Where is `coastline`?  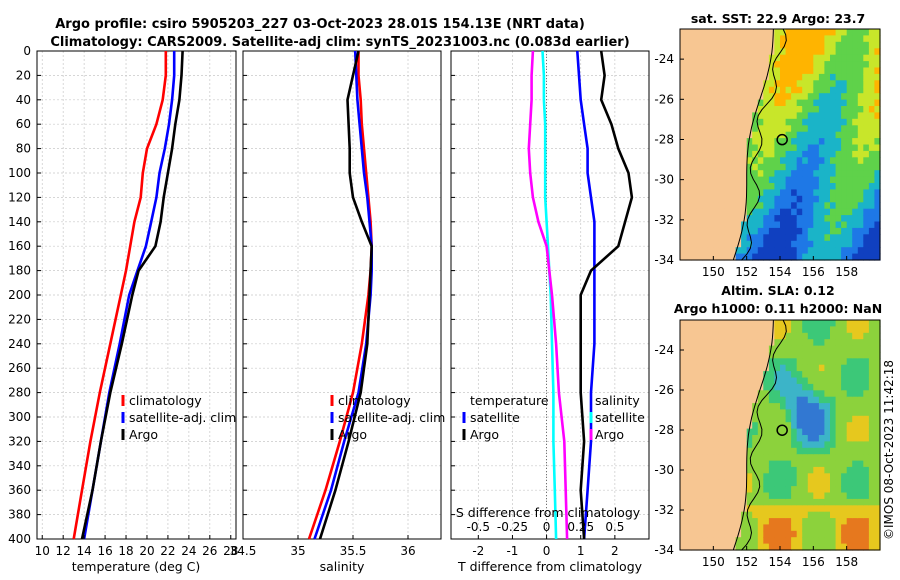
coastline is located at coordinates (753, 435).